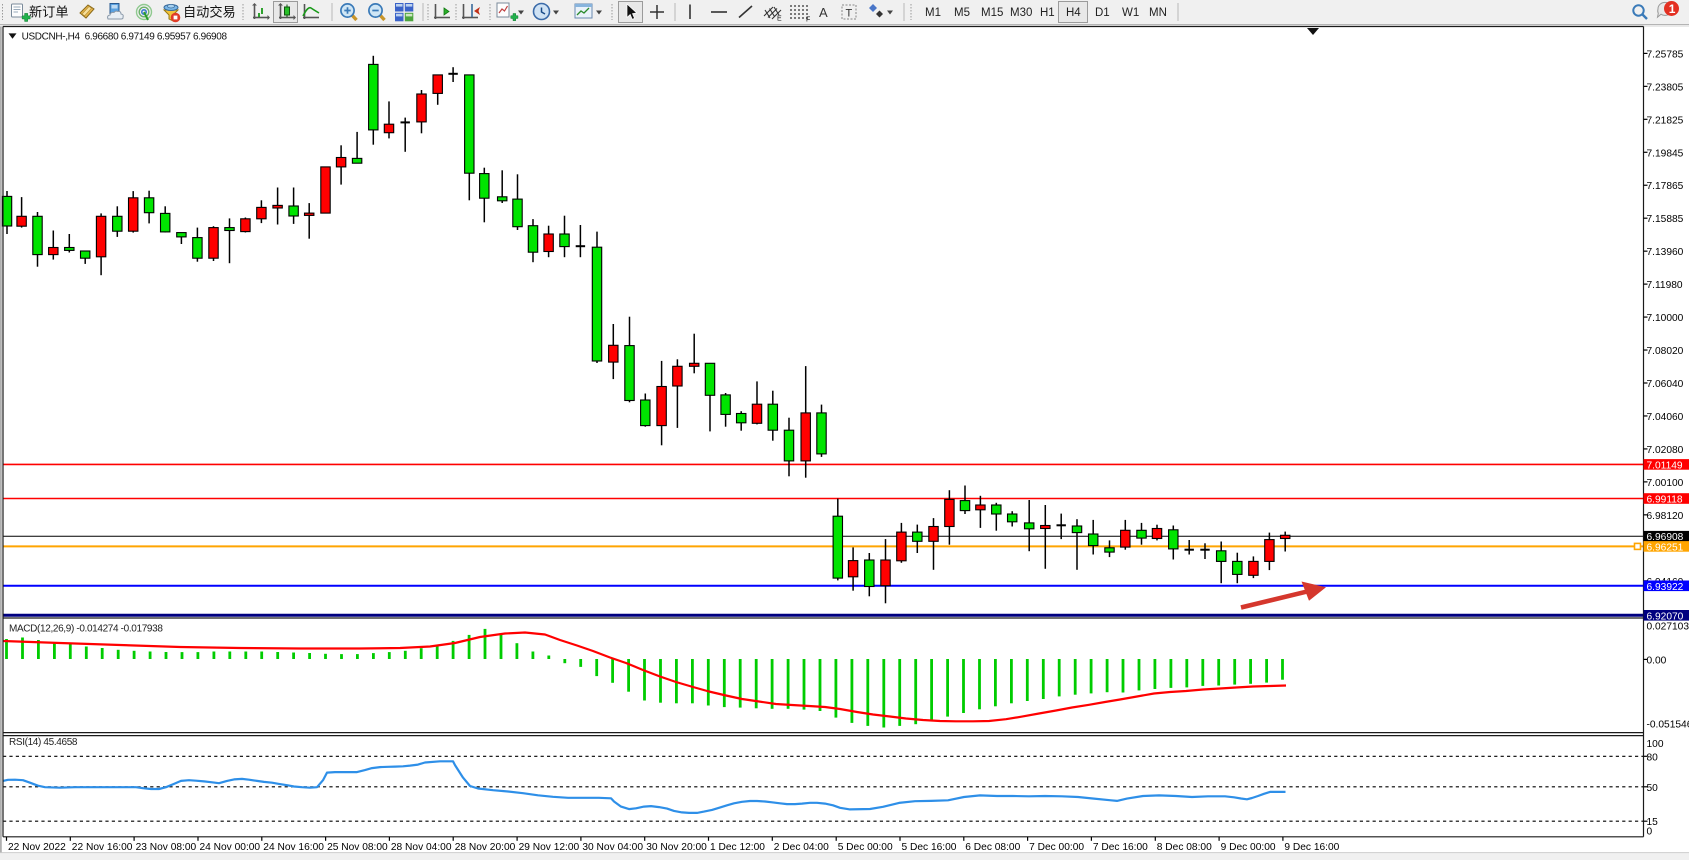 This screenshot has width=1689, height=860. What do you see at coordinates (849, 14) in the screenshot?
I see `svg-text: T` at bounding box center [849, 14].